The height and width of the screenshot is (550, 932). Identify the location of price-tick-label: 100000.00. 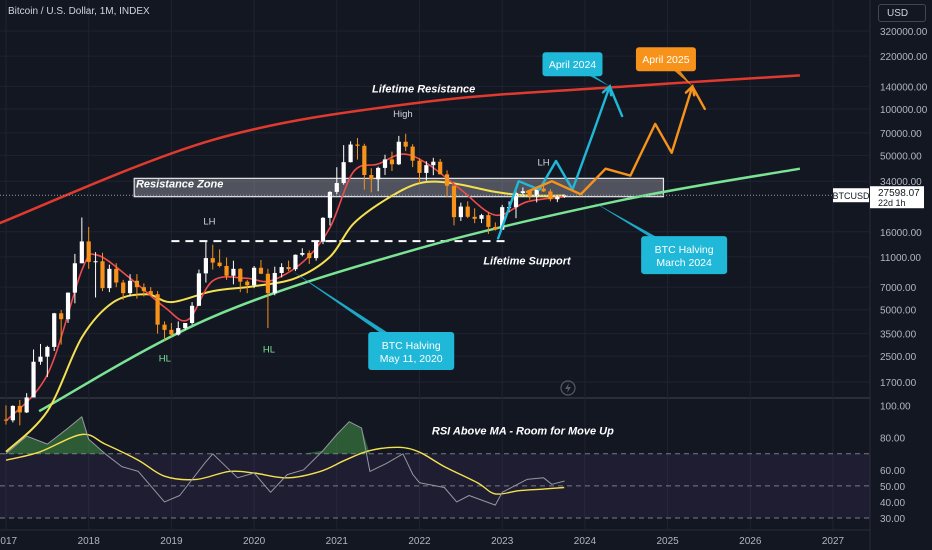
(904, 110).